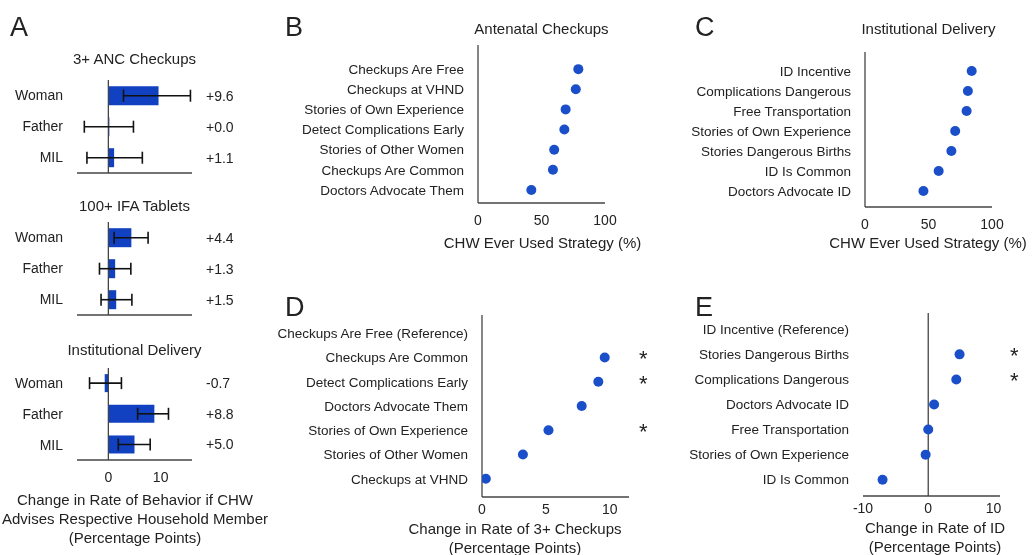 This screenshot has height=555, width=1033. What do you see at coordinates (218, 383) in the screenshot?
I see `data-label: -0.7` at bounding box center [218, 383].